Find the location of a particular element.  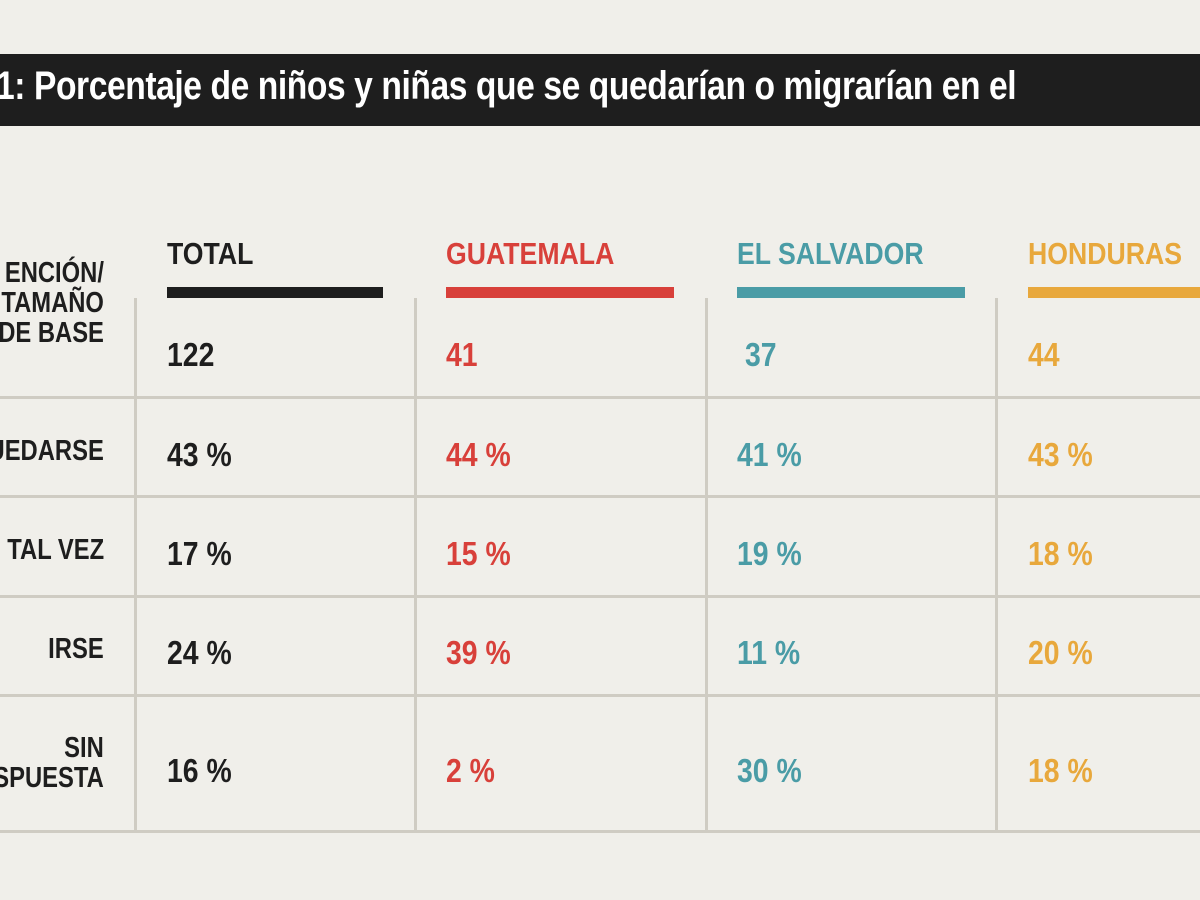

table-cell: 41 % is located at coordinates (769, 454).